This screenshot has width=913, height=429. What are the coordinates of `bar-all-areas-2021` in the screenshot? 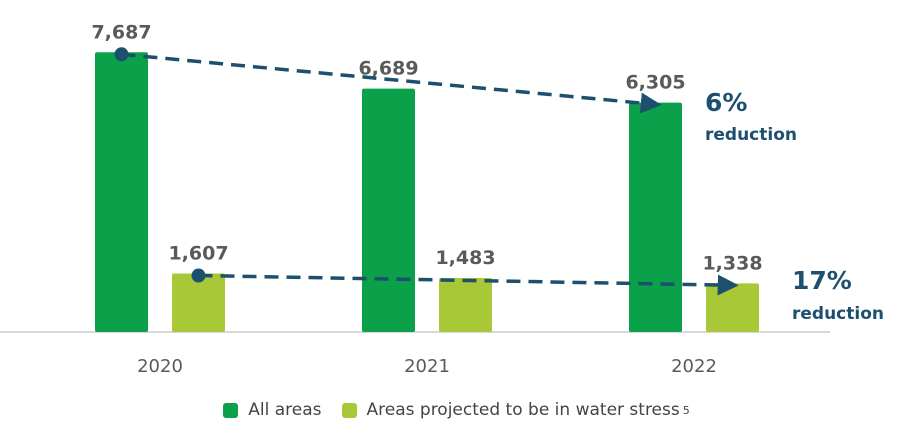 It's located at (388, 210).